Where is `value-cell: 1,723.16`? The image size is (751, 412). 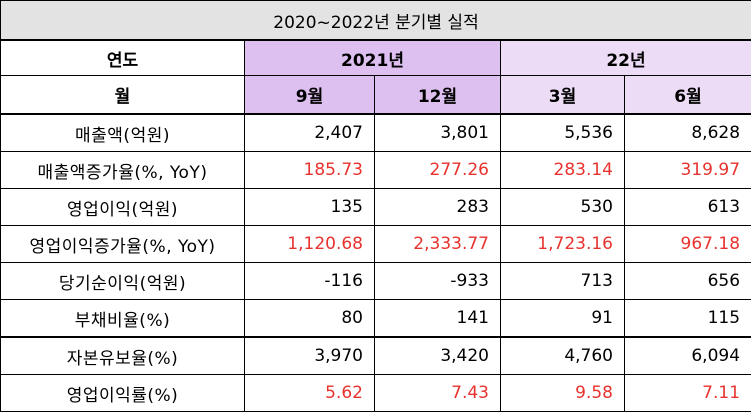 value-cell: 1,723.16 is located at coordinates (563, 244).